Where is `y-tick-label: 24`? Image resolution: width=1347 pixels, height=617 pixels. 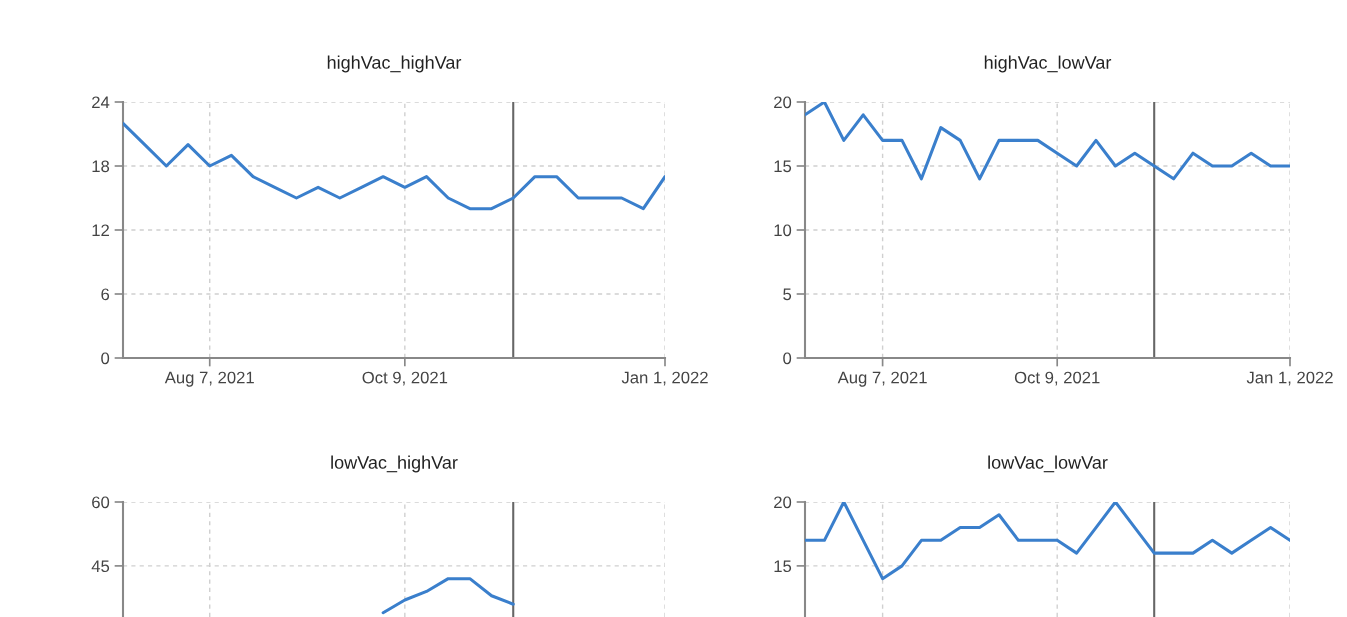
y-tick-label: 24 is located at coordinates (101, 102).